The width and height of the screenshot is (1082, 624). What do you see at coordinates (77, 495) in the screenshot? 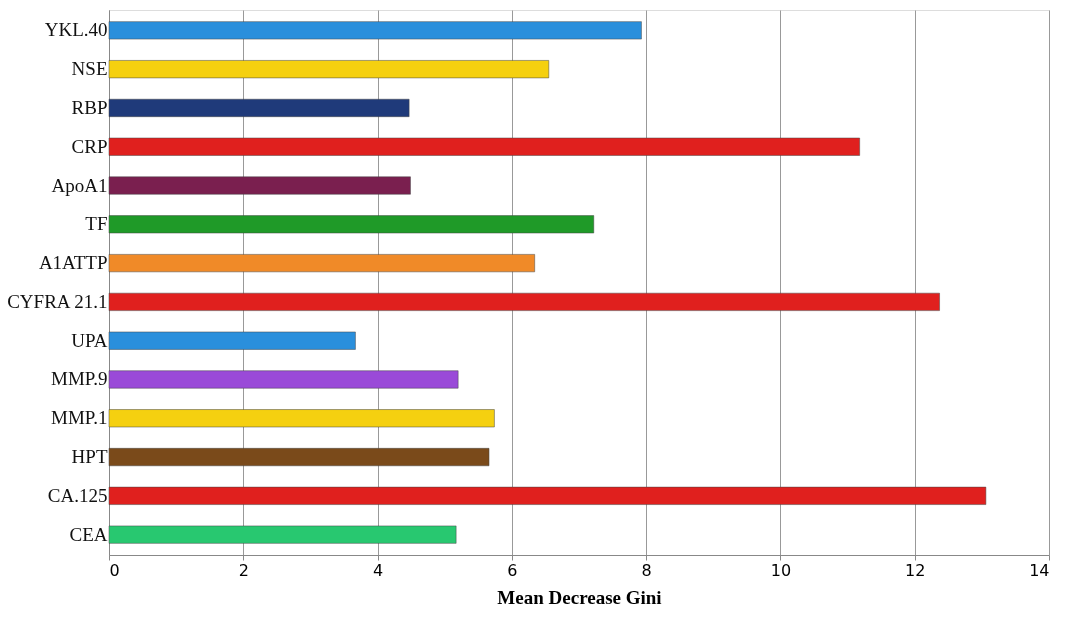
I see `y-tick-label: CA.125` at bounding box center [77, 495].